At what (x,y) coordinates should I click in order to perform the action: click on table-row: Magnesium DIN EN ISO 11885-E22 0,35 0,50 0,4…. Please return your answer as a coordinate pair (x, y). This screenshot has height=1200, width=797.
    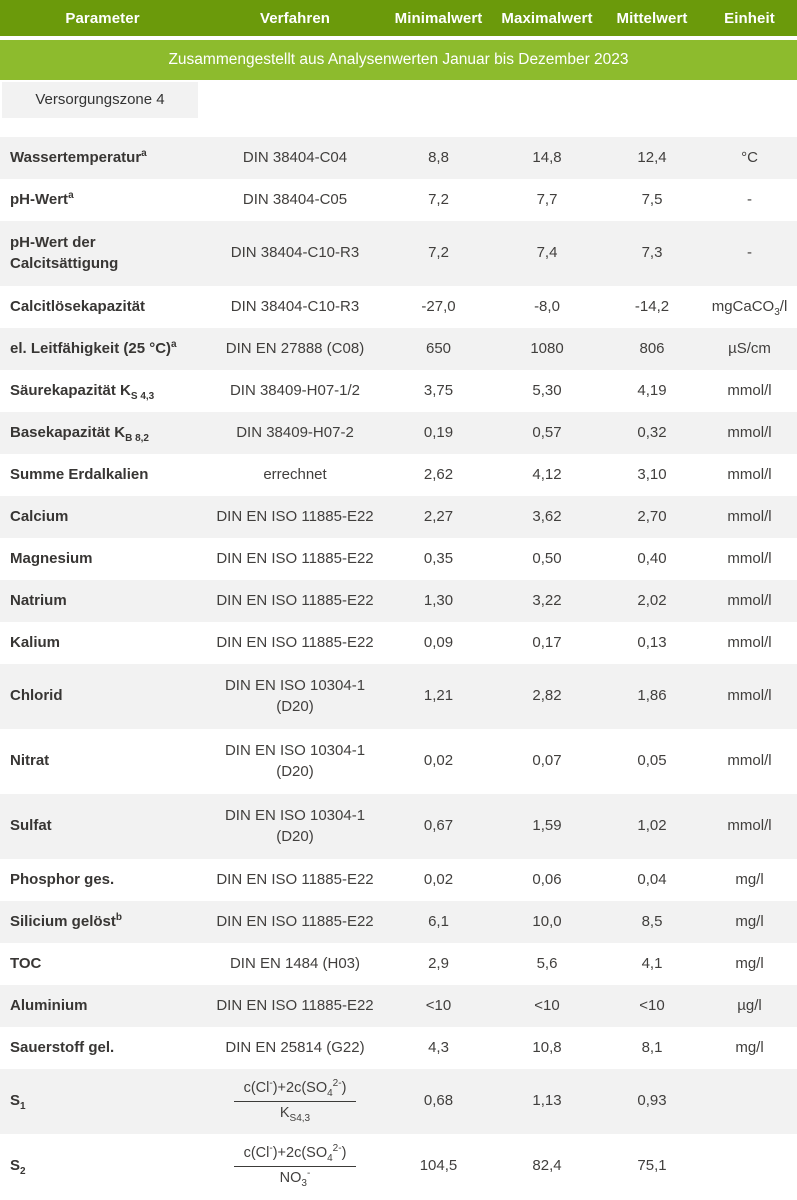
    Looking at the image, I should click on (398, 559).